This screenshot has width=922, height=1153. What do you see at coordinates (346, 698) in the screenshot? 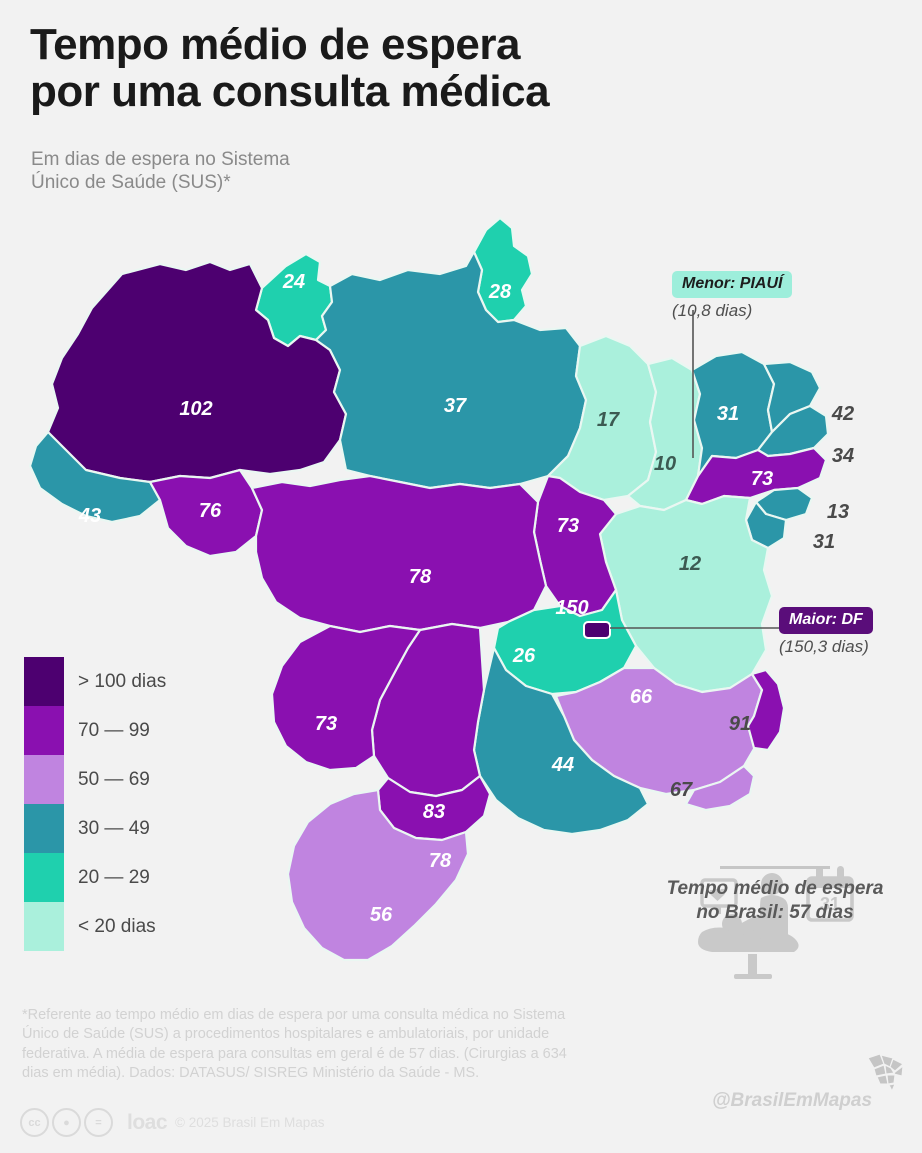
I see `state-MS` at bounding box center [346, 698].